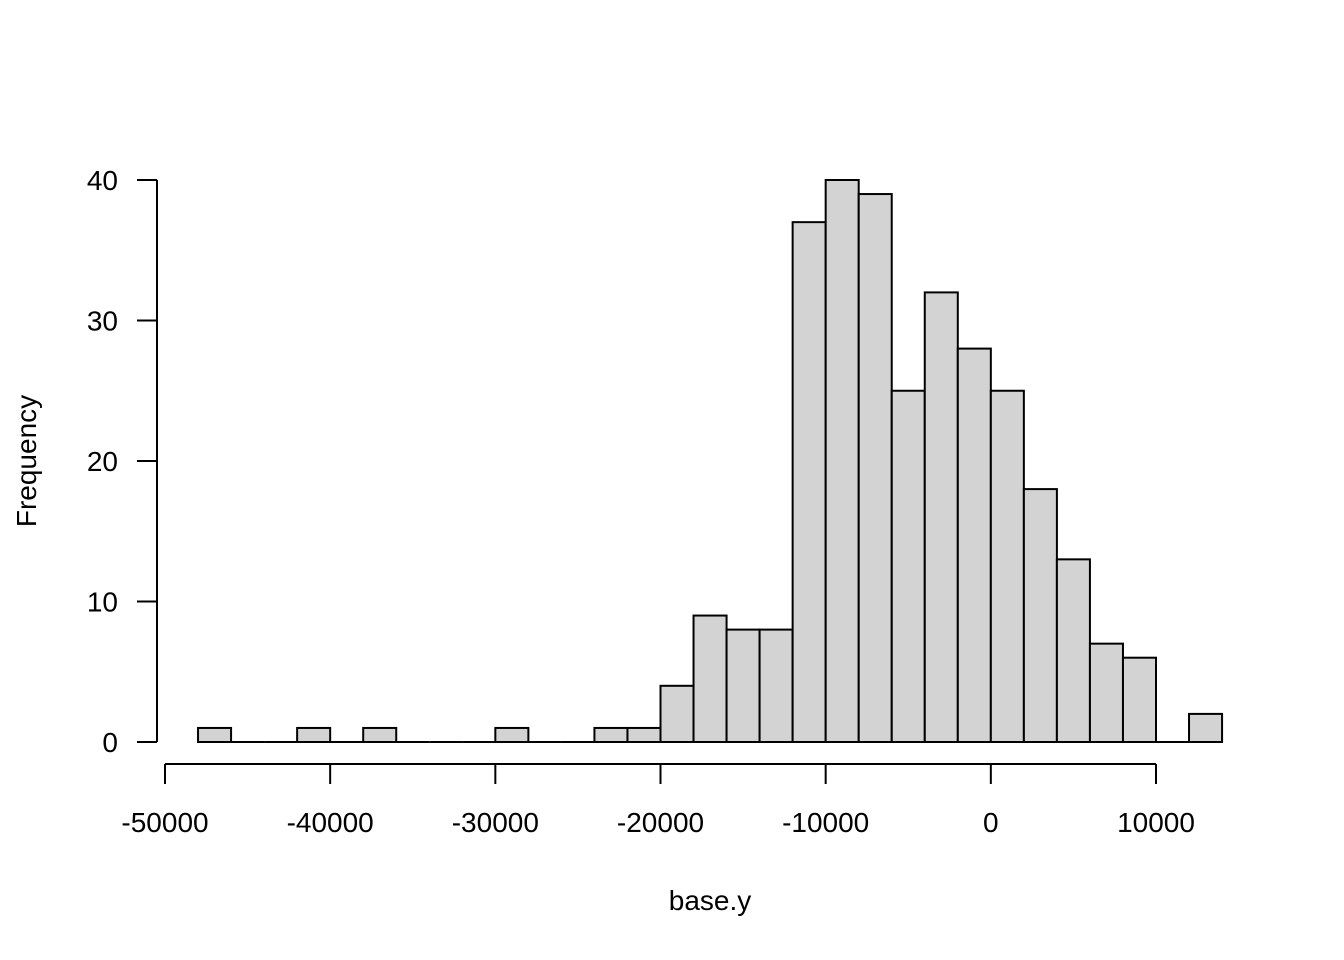 Image resolution: width=1344 pixels, height=960 pixels. Describe the element at coordinates (102, 461) in the screenshot. I see `y-tick-label: 20` at that location.